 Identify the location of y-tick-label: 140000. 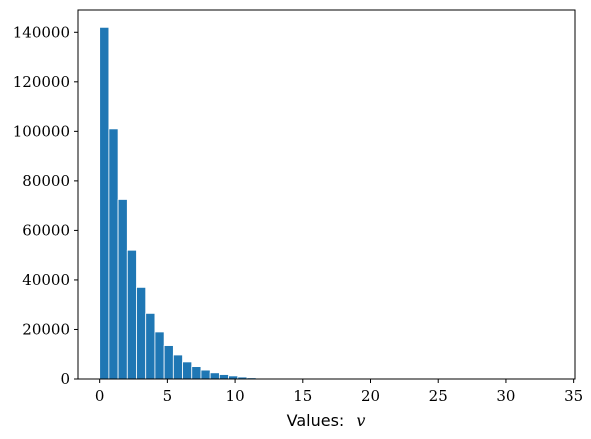
(41, 32).